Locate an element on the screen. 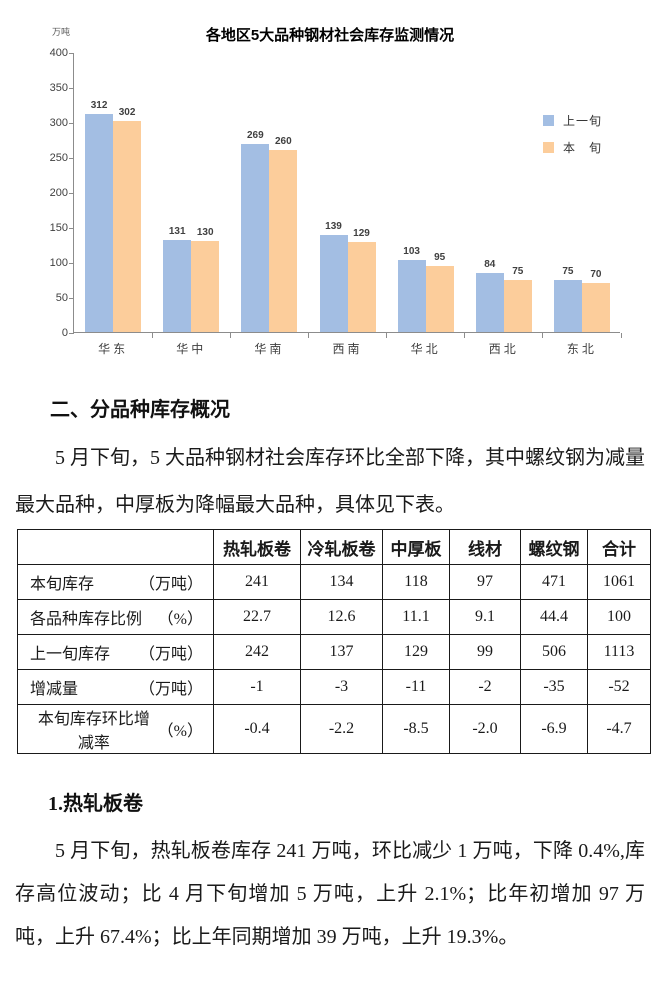  column-header-线材: 线材 is located at coordinates (485, 547).